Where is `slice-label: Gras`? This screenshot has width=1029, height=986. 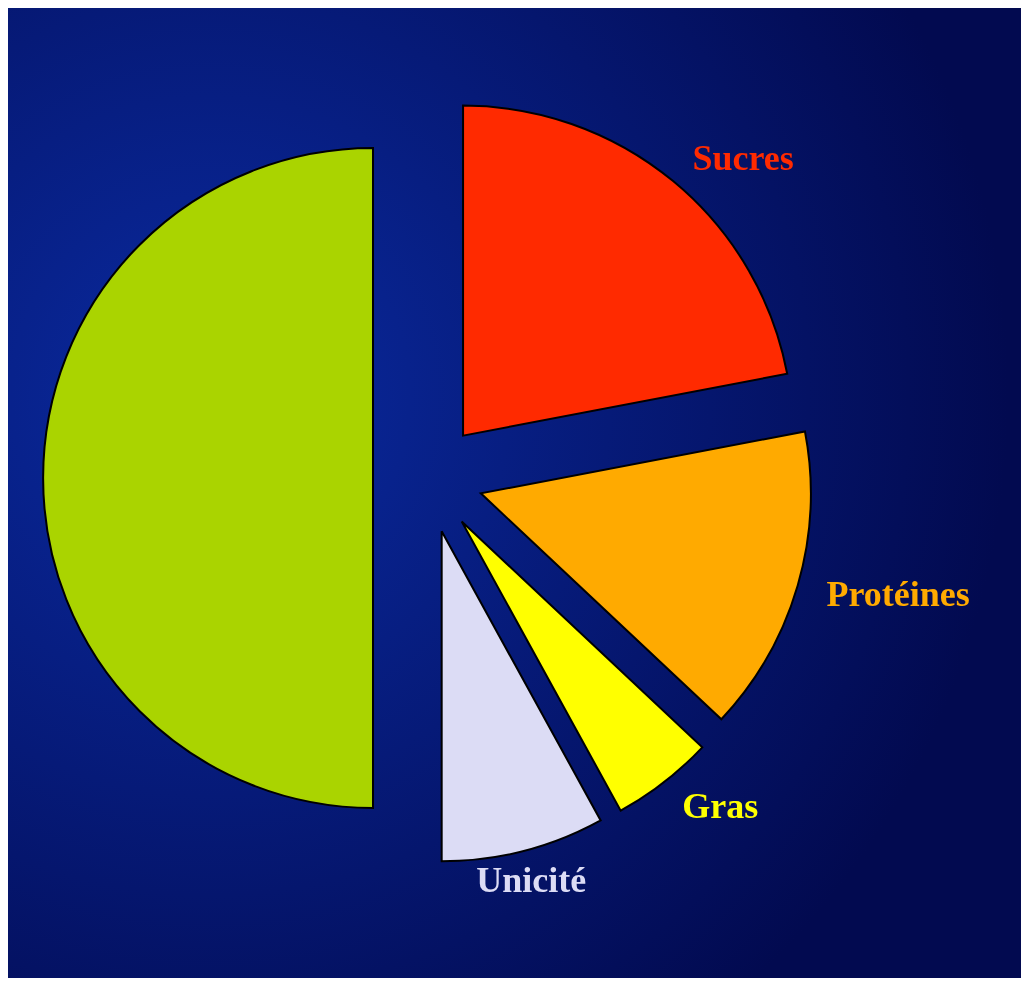 slice-label: Gras is located at coordinates (720, 805).